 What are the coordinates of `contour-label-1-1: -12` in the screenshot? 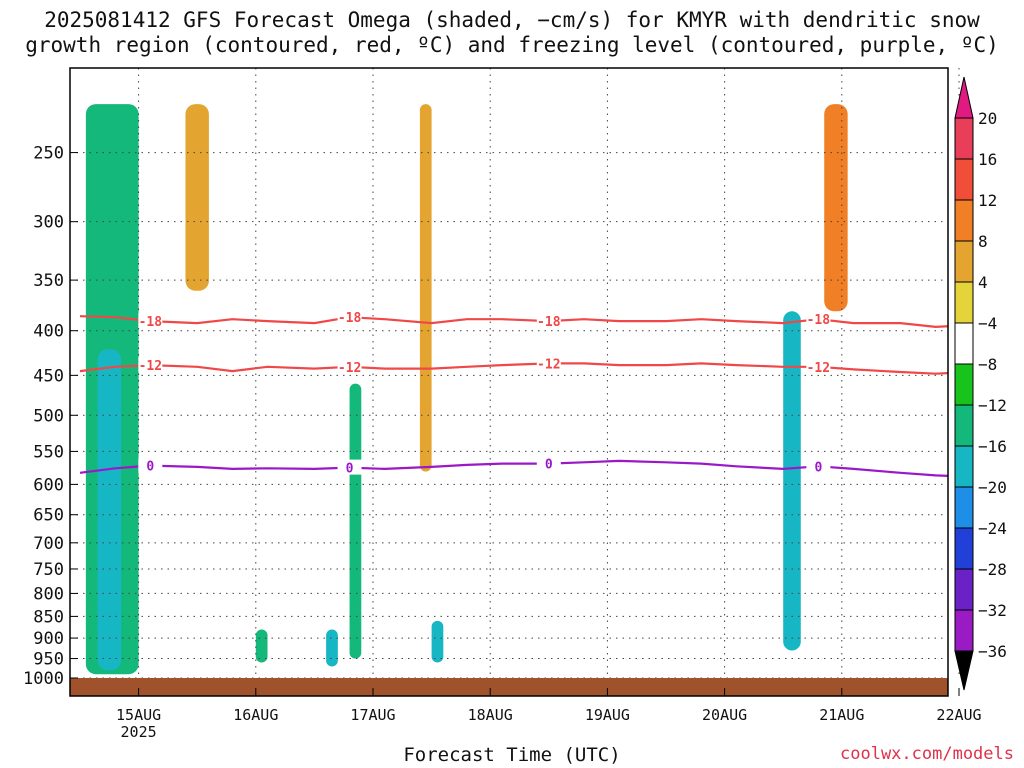 It's located at (349, 368).